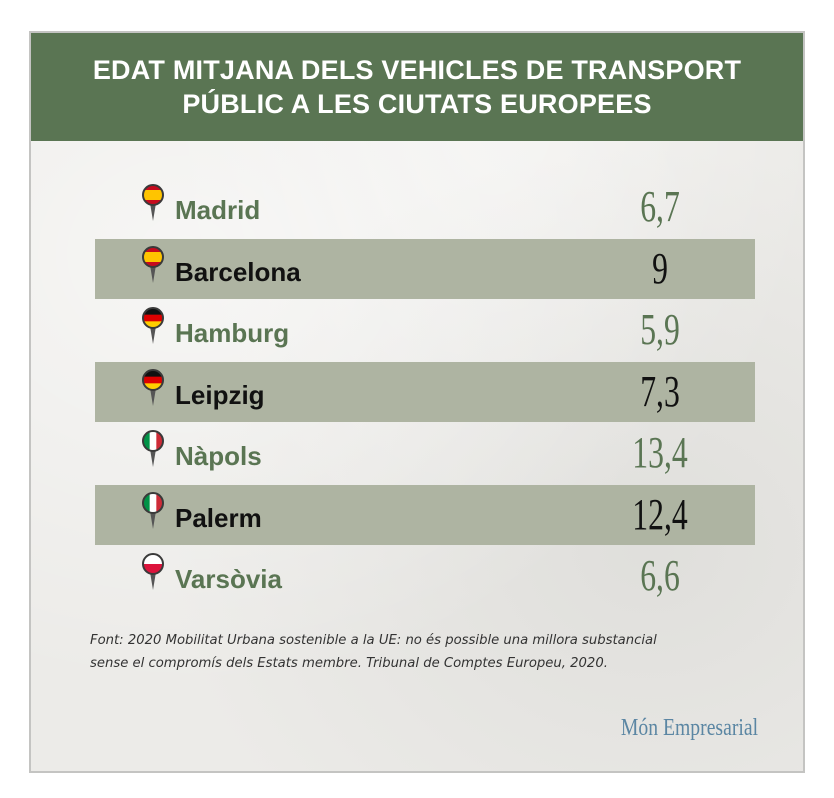  What do you see at coordinates (218, 517) in the screenshot?
I see `city-label: Palerm` at bounding box center [218, 517].